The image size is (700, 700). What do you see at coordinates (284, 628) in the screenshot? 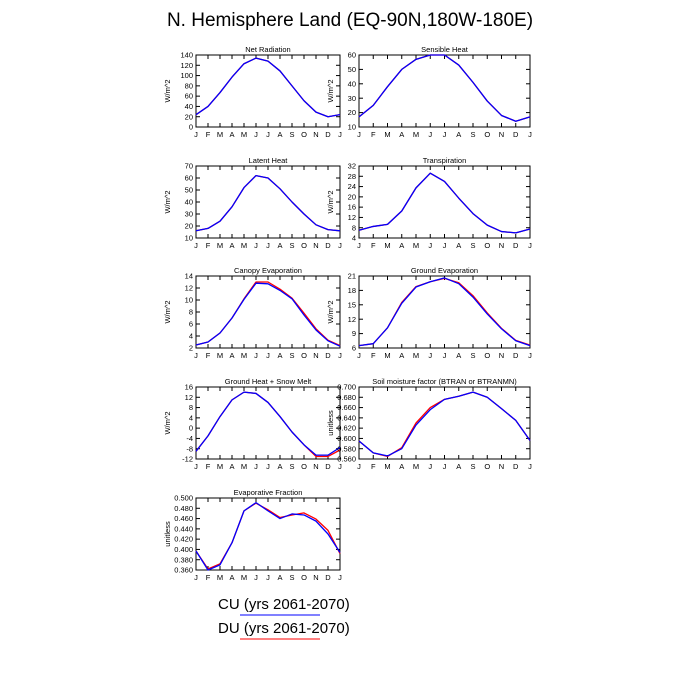
I see `legend-label-du: DU (yrs 2061-2070)` at bounding box center [284, 628].